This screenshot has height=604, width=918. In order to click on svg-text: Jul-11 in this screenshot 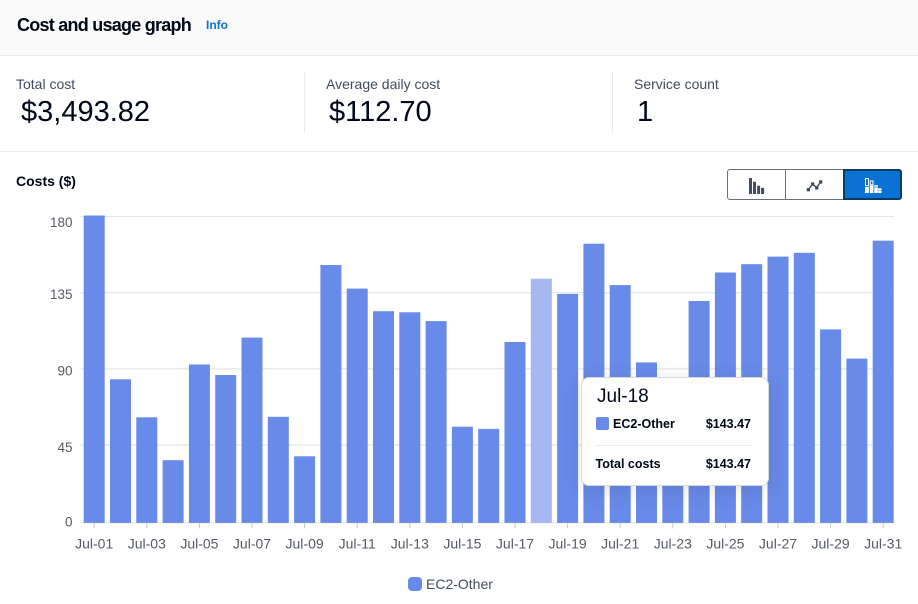, I will do `click(357, 544)`.